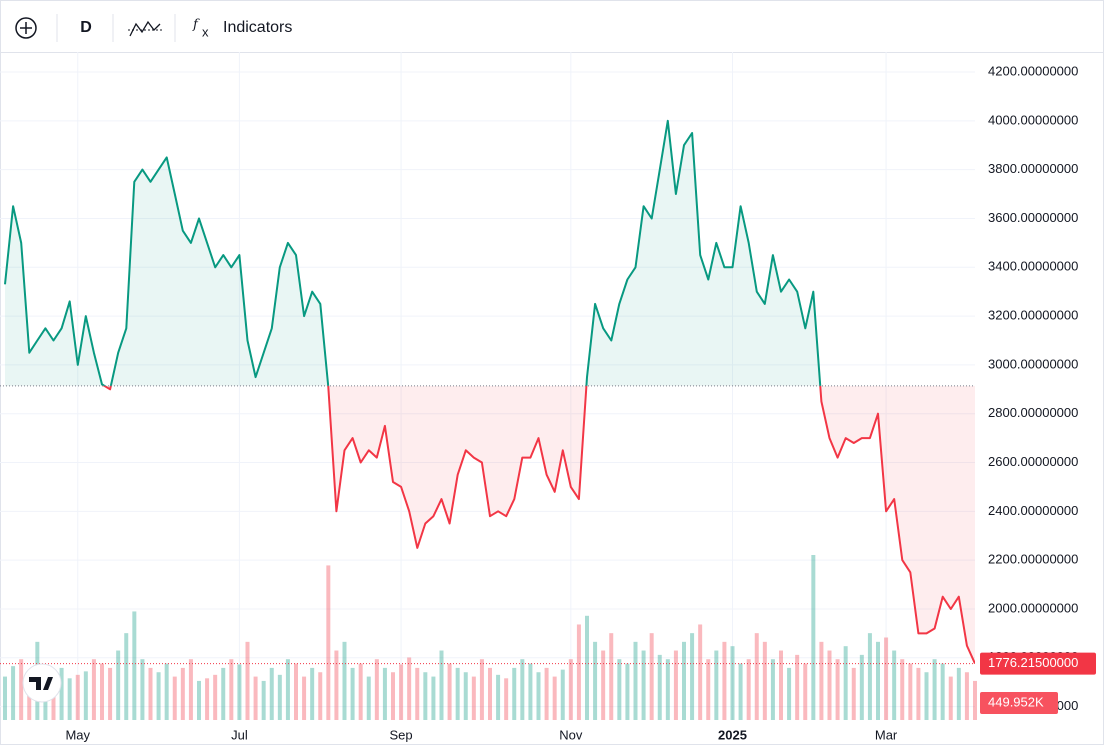 This screenshot has height=745, width=1105. I want to click on last-price-badge, so click(1038, 663).